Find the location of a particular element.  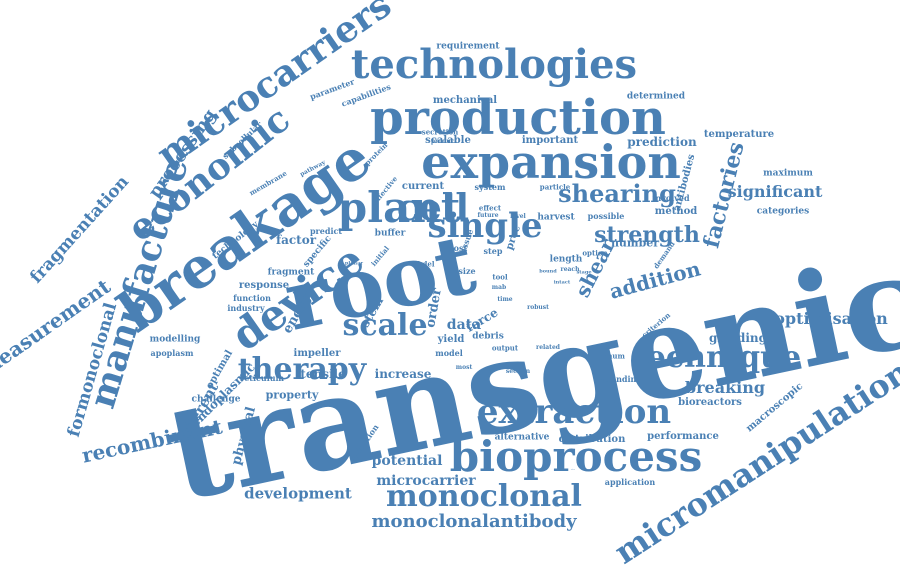

cloud-word: monoclonalantibody is located at coordinates (474, 521).